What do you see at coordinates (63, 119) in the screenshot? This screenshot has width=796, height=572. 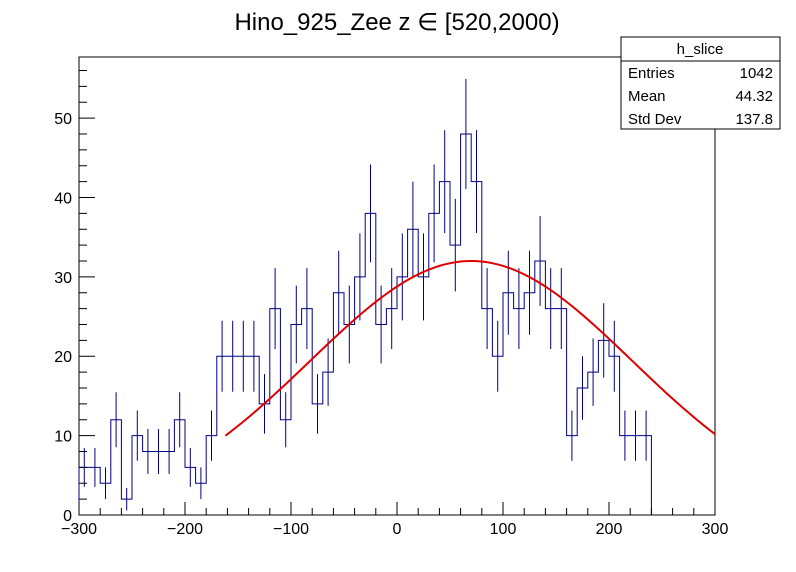 I see `y-tick-label: 50` at bounding box center [63, 119].